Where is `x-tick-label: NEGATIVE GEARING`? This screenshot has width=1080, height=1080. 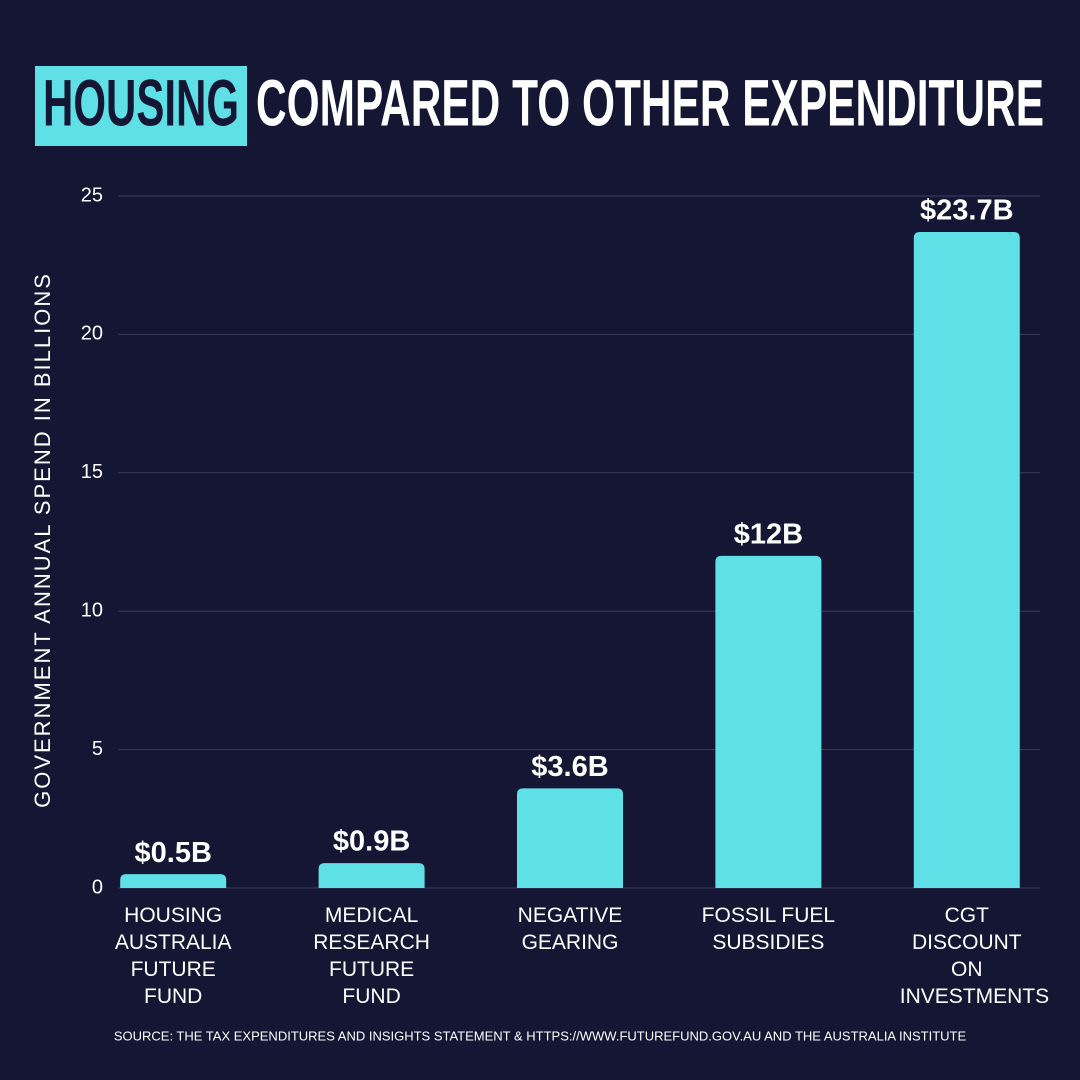 x-tick-label: NEGATIVE GEARING is located at coordinates (570, 929).